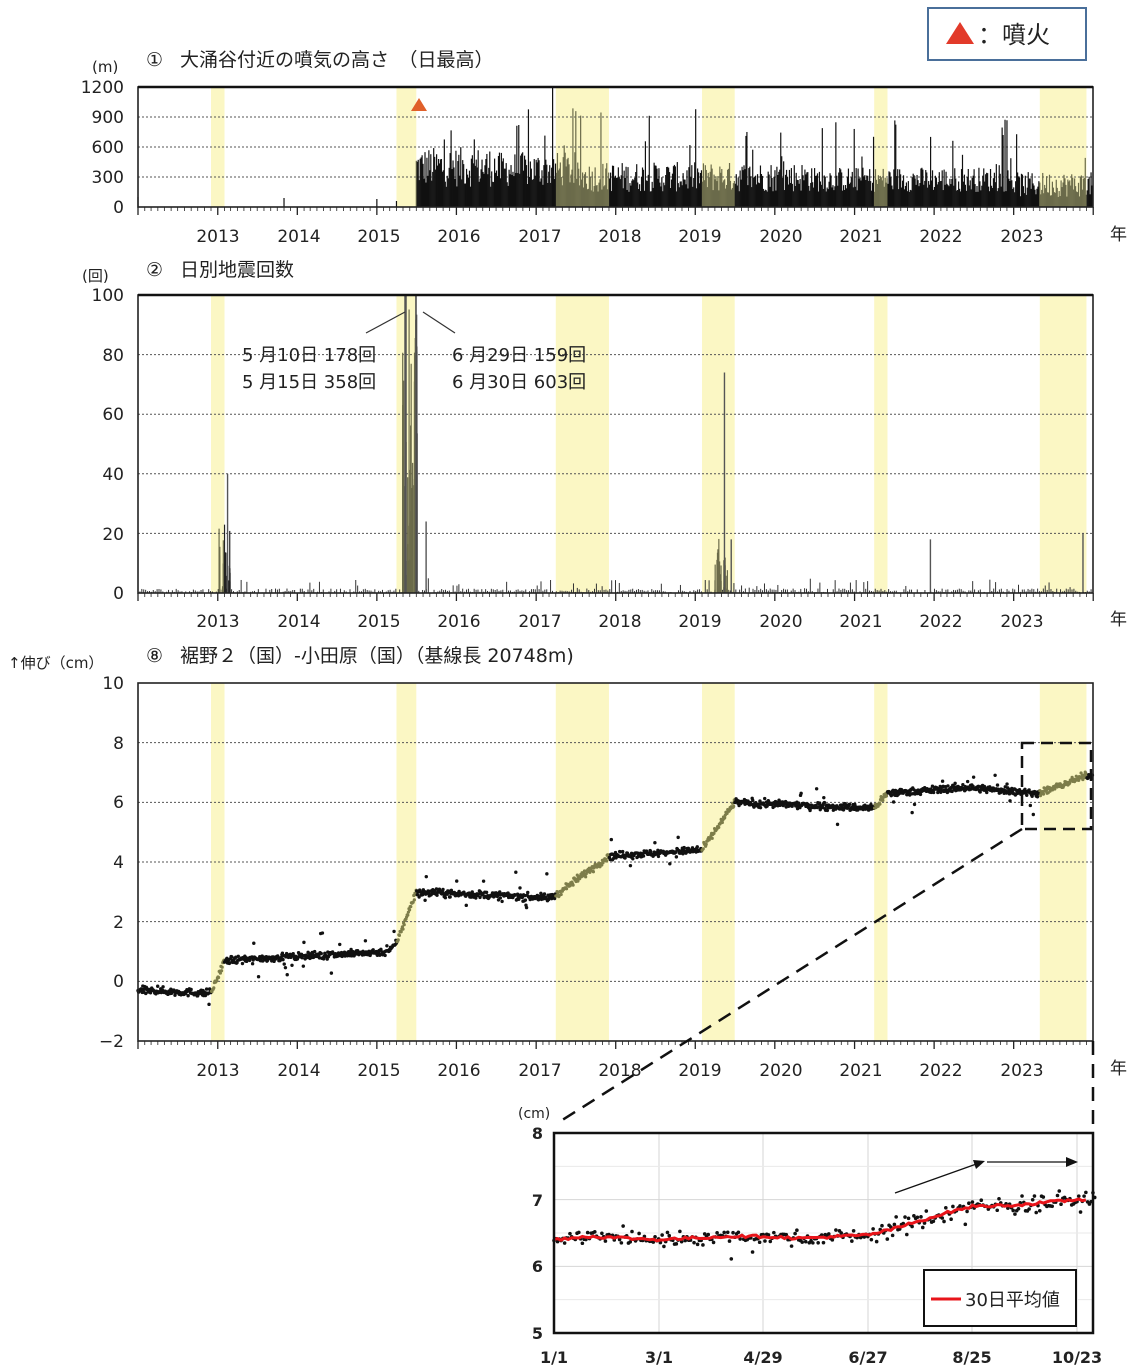 The image size is (1138, 1369). What do you see at coordinates (385, 322) in the screenshot?
I see `annotation-leader-left` at bounding box center [385, 322].